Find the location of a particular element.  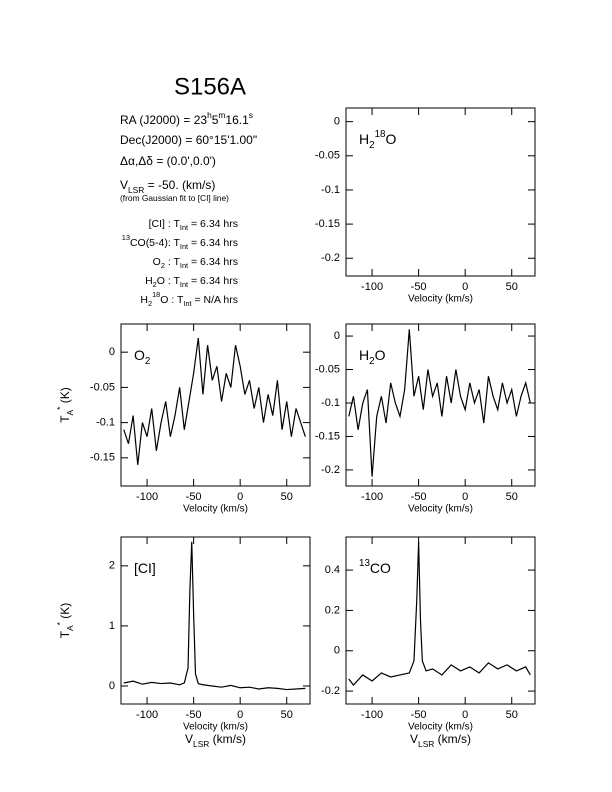

text-part: 16.1 is located at coordinates (237, 120).